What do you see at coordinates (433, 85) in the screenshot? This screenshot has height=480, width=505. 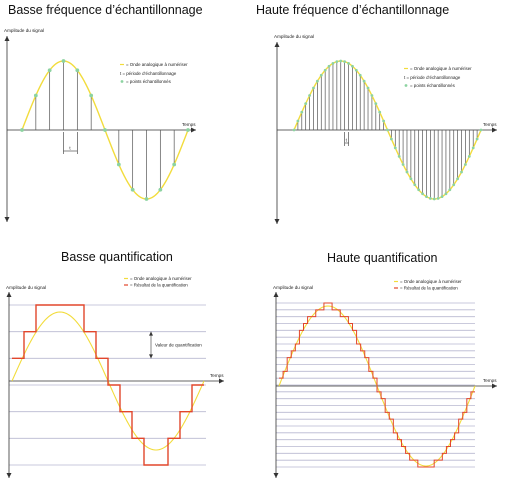 I see `panel-1-legend-samples: = points échantillonnés` at bounding box center [433, 85].